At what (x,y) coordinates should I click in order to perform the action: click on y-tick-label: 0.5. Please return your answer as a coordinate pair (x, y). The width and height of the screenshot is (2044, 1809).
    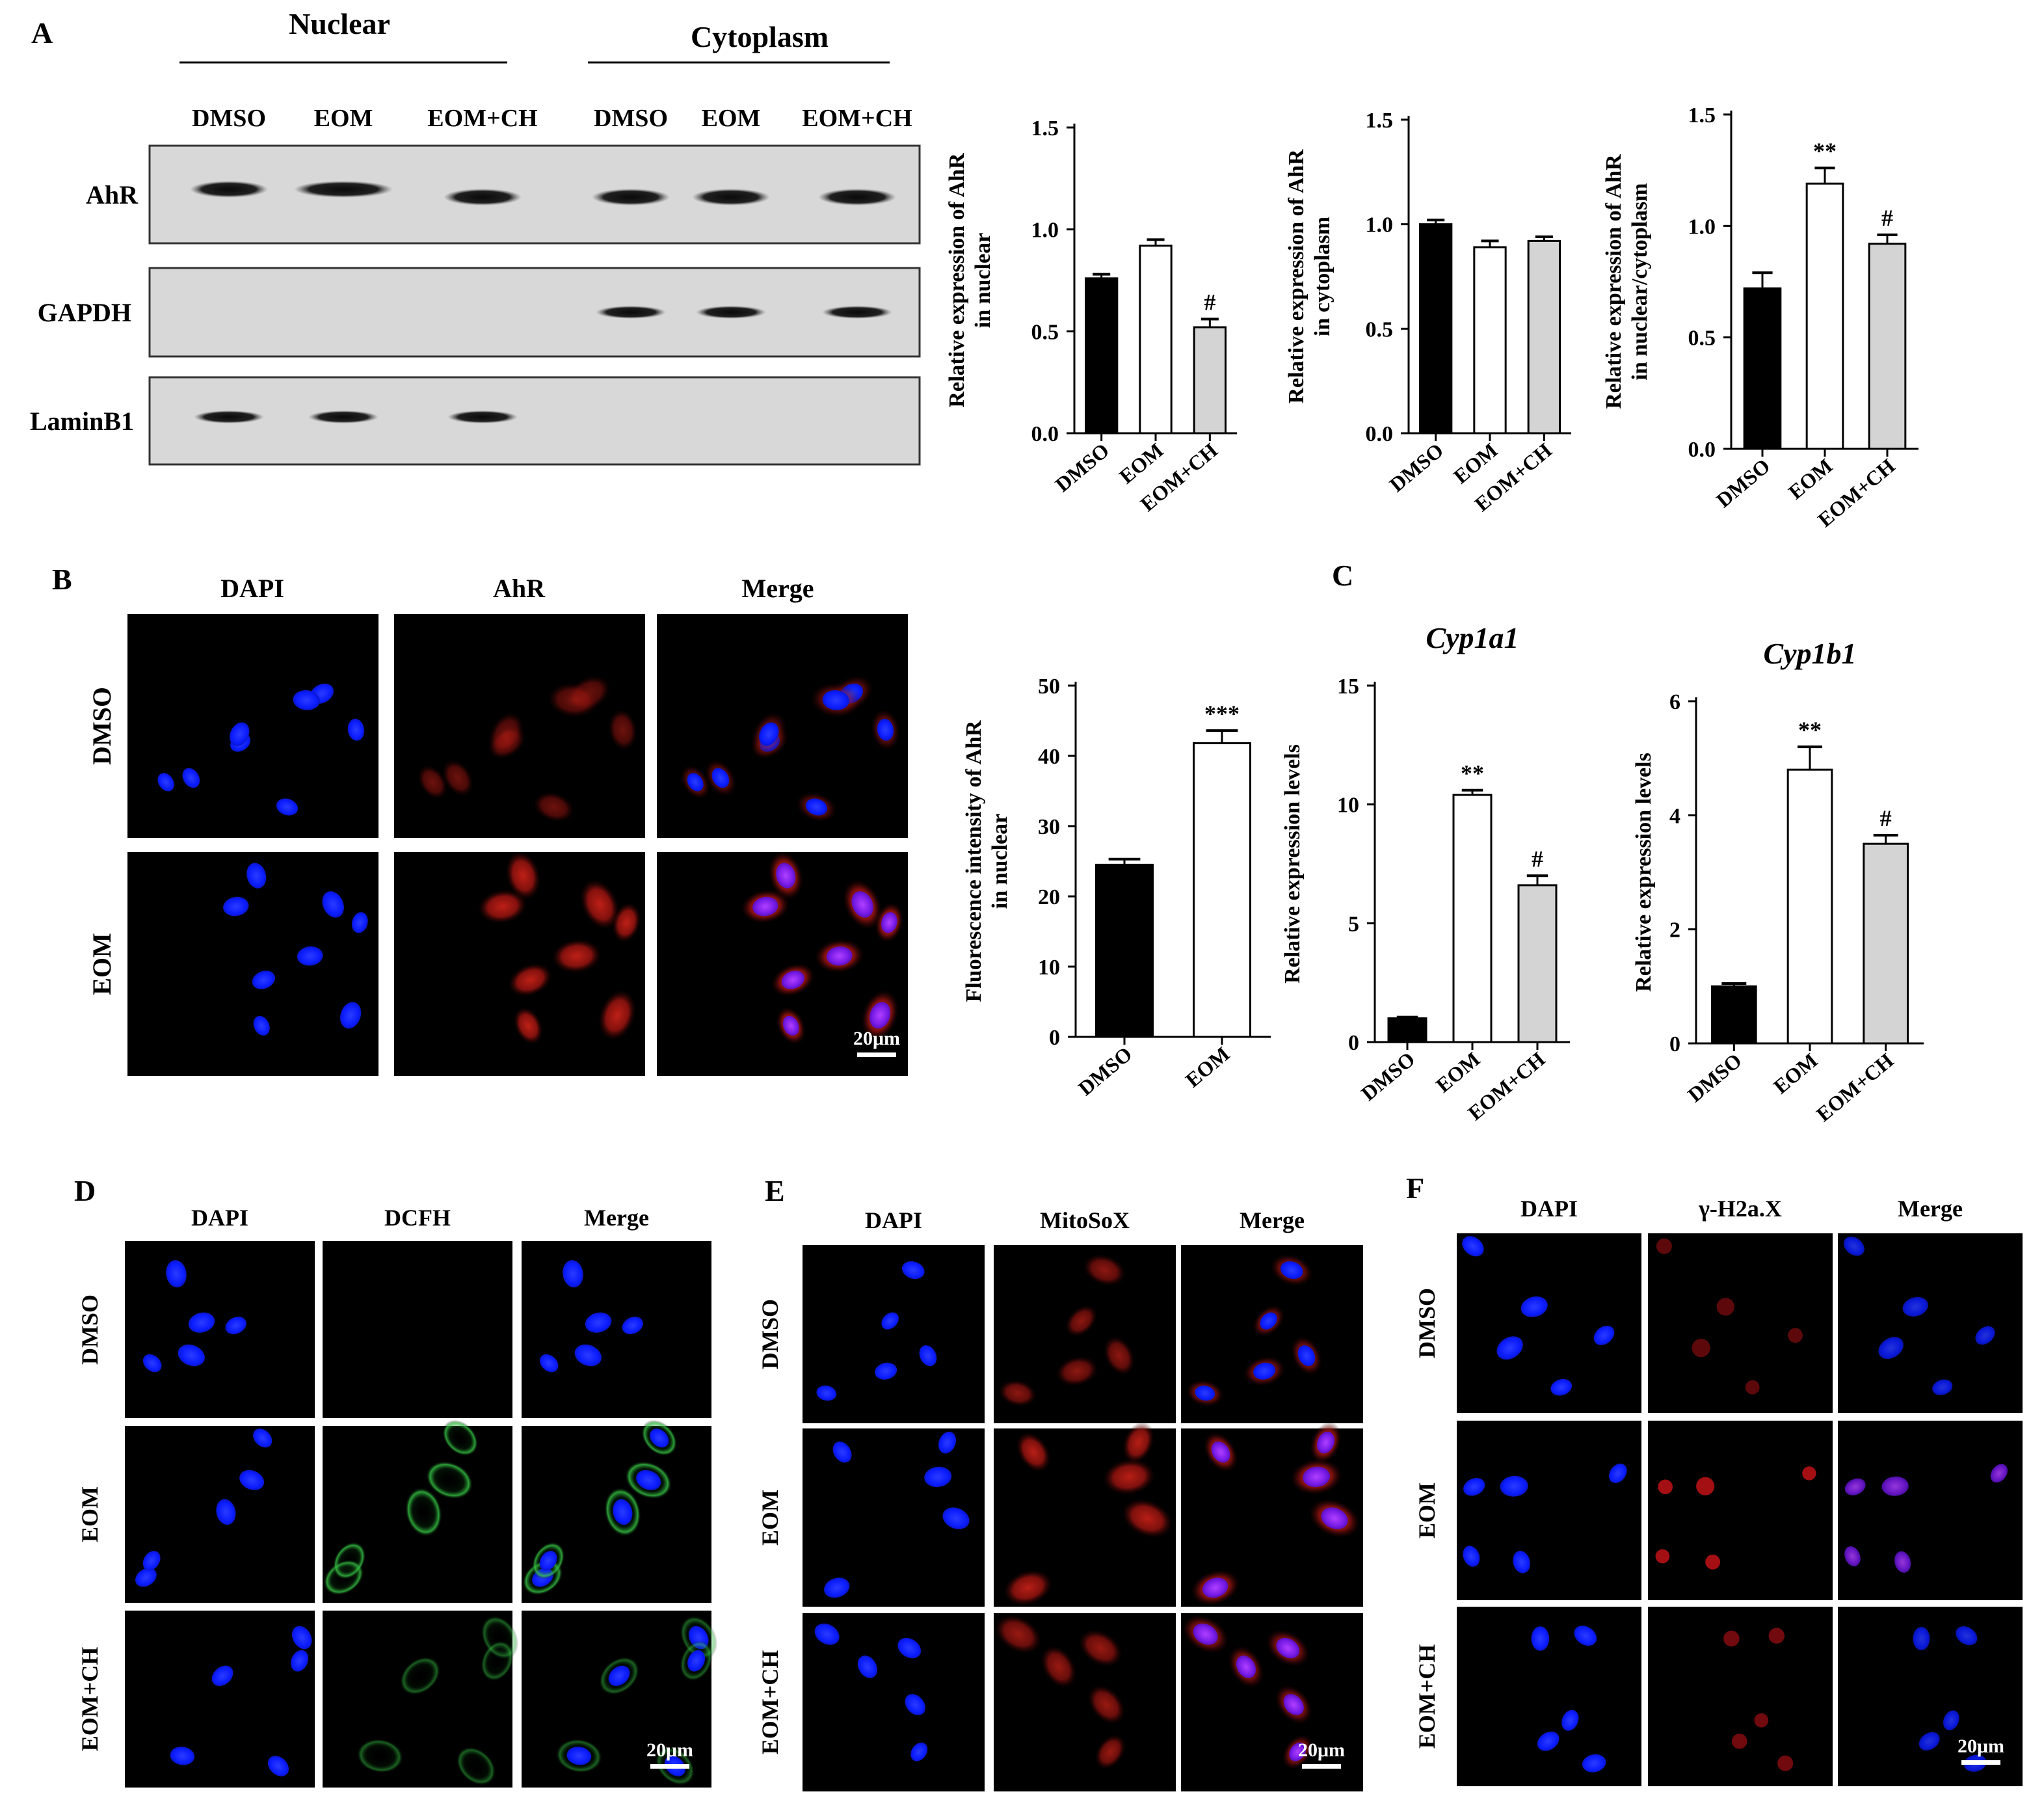
    Looking at the image, I should click on (1380, 329).